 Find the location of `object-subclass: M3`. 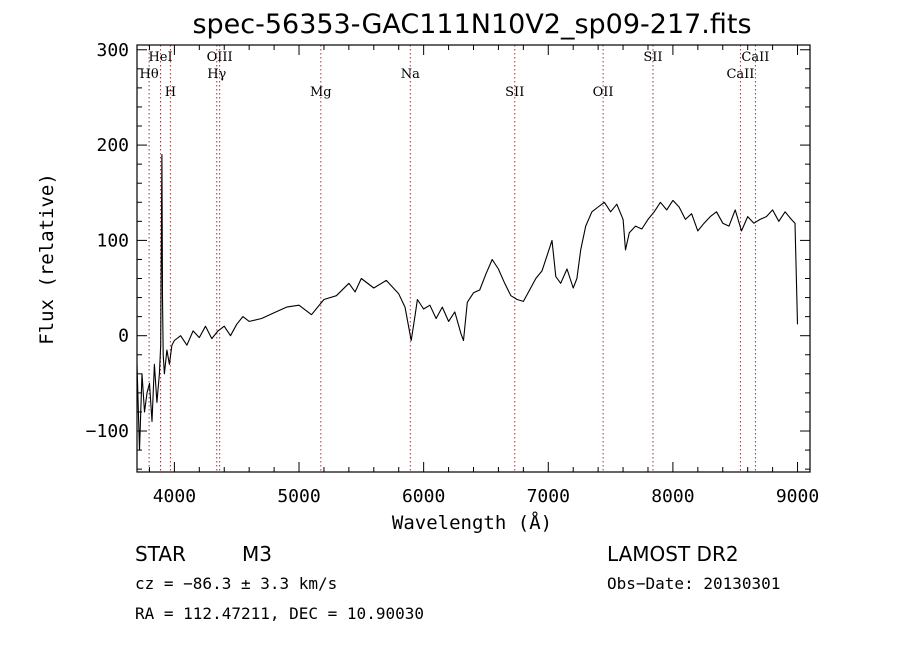

object-subclass: M3 is located at coordinates (257, 554).